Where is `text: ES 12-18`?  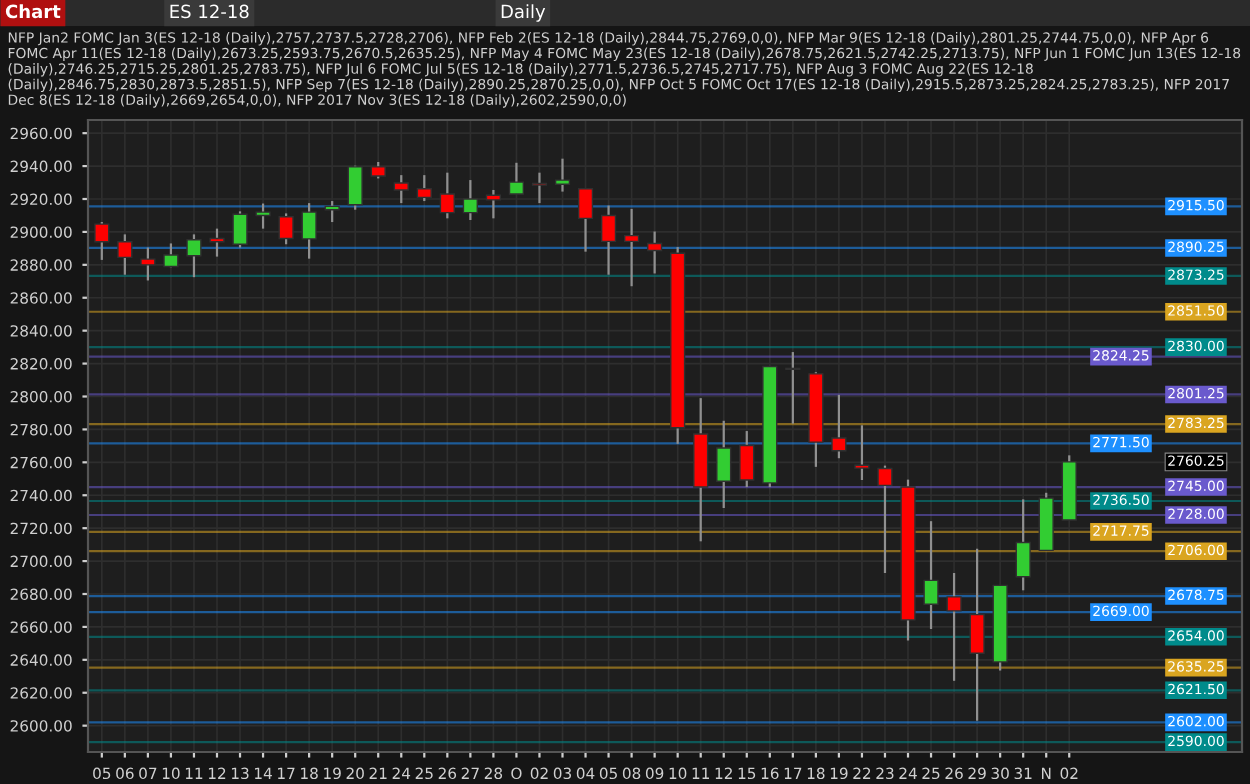 text: ES 12-18 is located at coordinates (209, 11).